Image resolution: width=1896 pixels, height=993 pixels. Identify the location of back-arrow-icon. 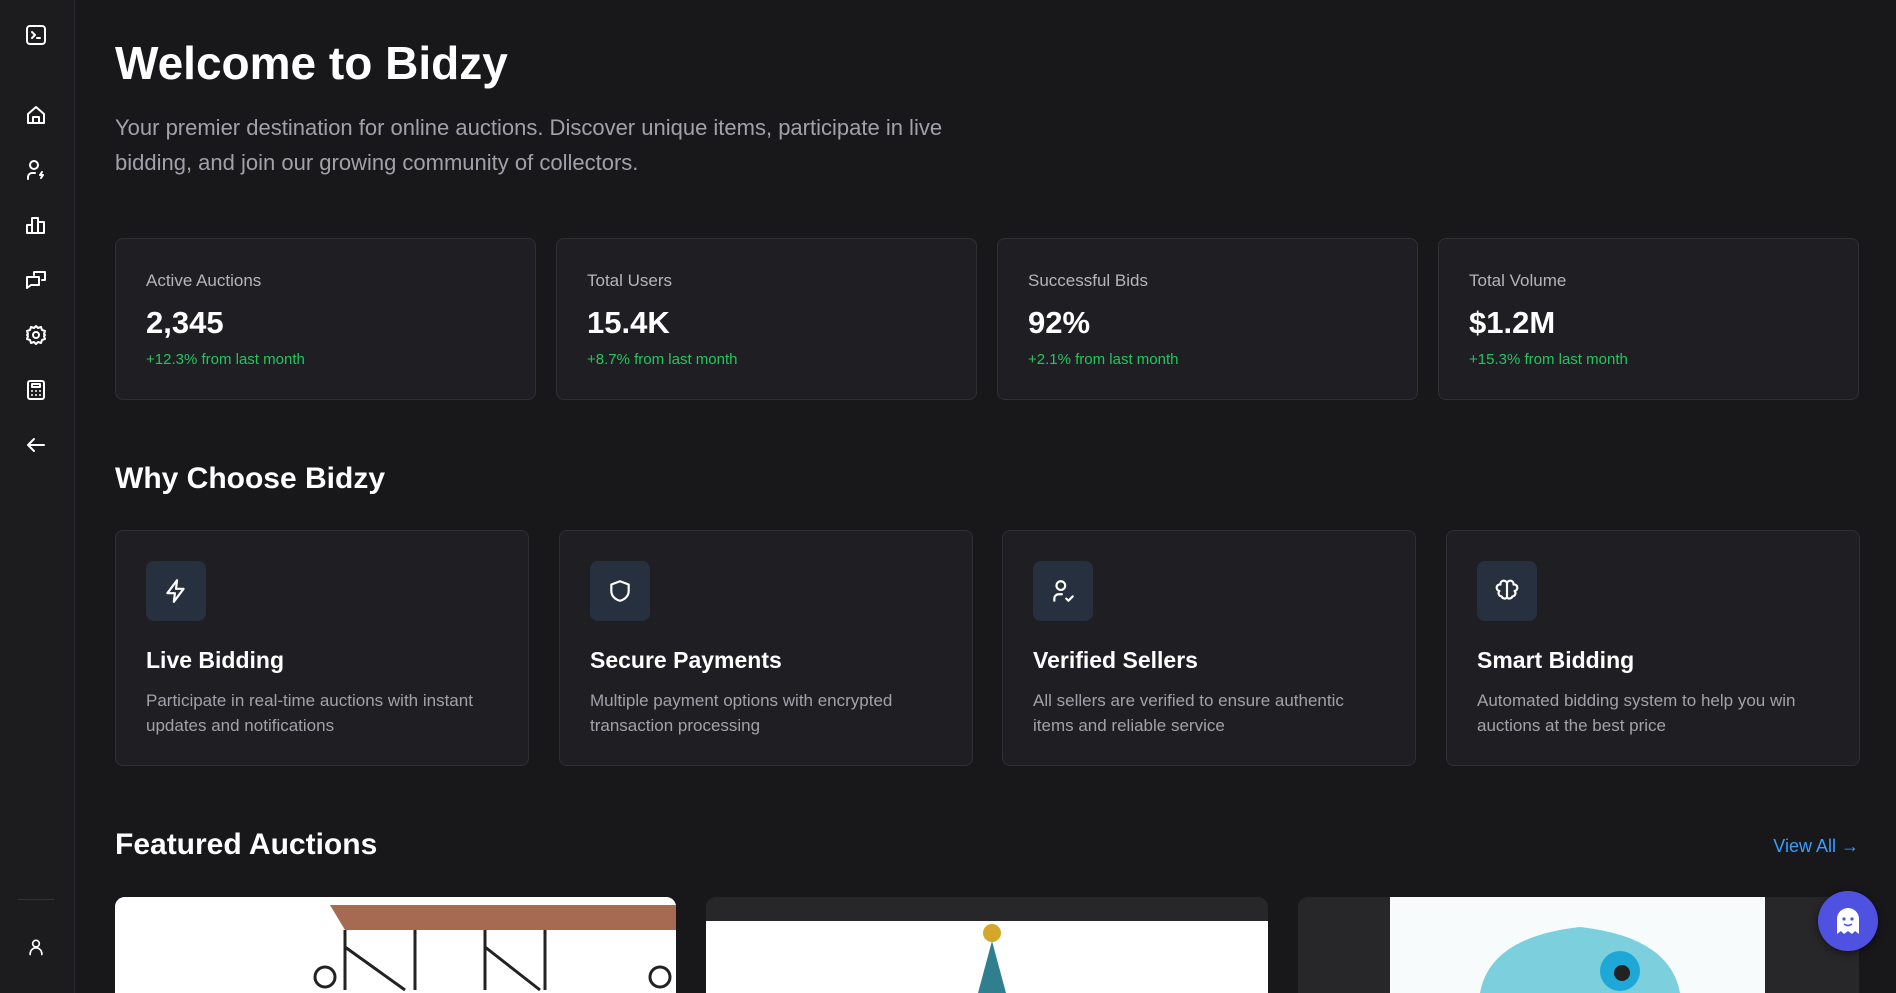
(36, 445).